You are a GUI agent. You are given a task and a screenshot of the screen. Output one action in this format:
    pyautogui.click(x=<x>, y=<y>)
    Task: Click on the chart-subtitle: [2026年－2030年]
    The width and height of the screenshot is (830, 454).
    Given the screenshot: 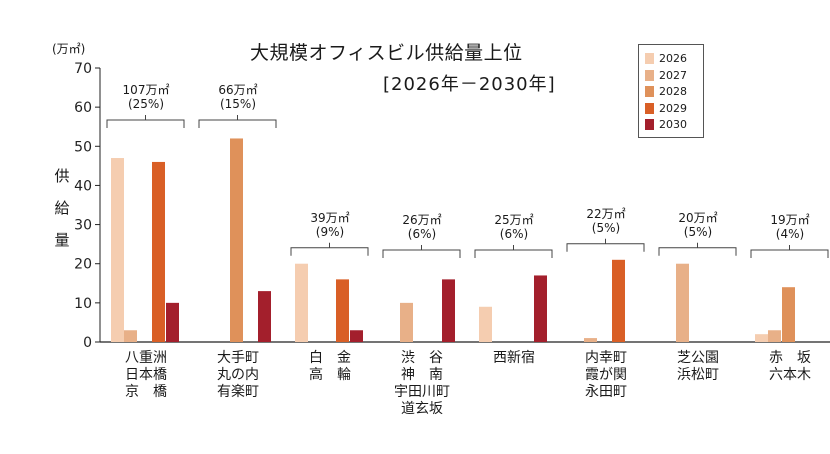 What is the action you would take?
    pyautogui.click(x=469, y=84)
    